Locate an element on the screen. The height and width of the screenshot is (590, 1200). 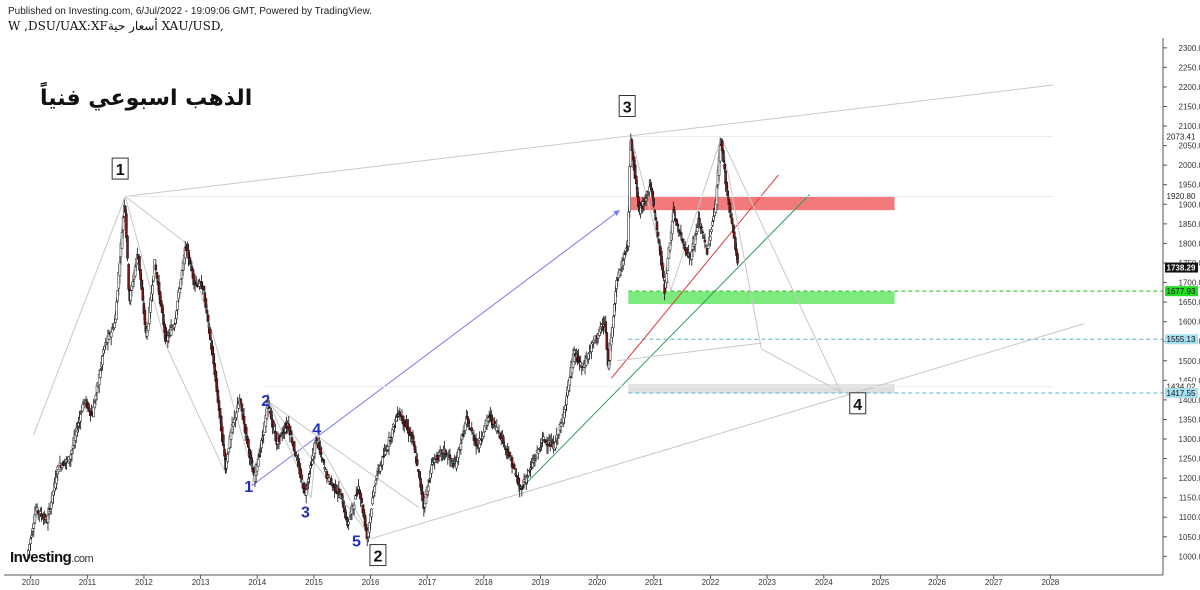
x-tick-label: 2018 is located at coordinates (484, 582).